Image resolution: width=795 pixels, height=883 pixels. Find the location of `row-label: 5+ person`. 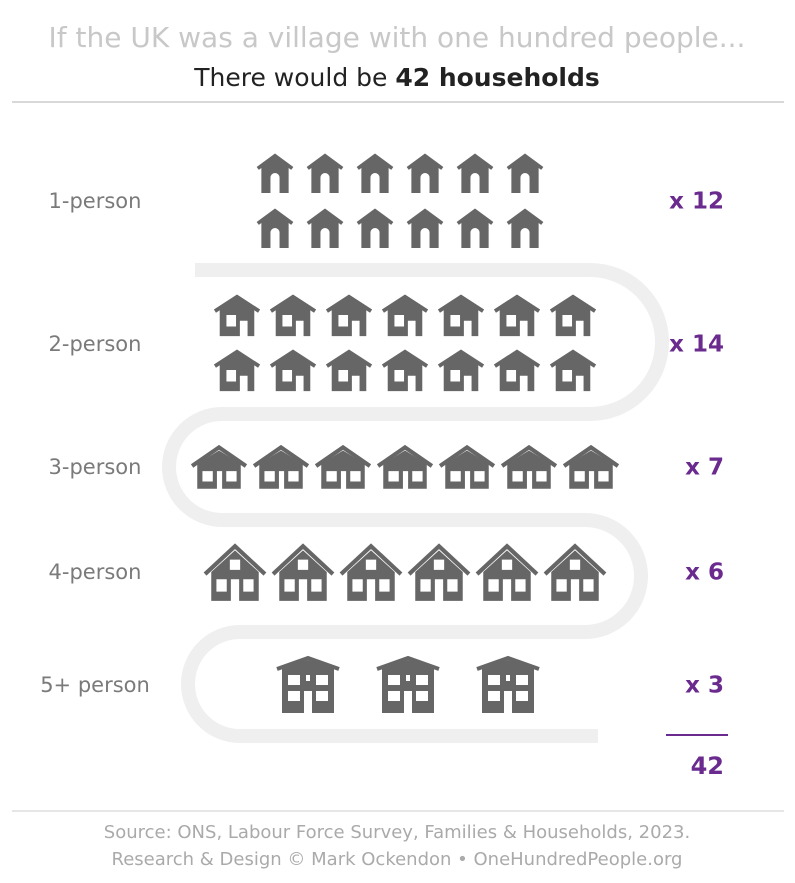

row-label: 5+ person is located at coordinates (95, 685).